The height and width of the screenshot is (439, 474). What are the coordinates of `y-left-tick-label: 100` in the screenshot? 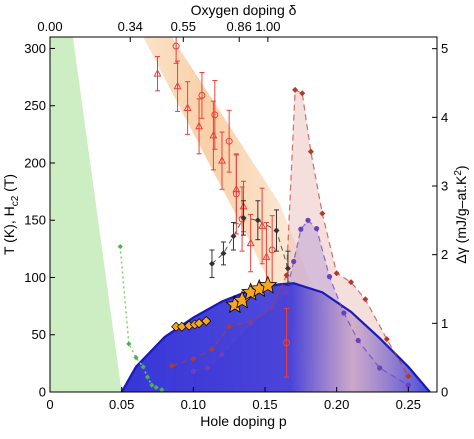 It's located at (35, 277).